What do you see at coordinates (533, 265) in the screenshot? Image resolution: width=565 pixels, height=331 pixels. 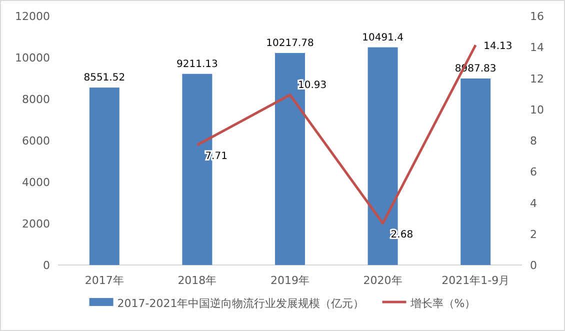 I see `y2-tick-label: 0` at bounding box center [533, 265].